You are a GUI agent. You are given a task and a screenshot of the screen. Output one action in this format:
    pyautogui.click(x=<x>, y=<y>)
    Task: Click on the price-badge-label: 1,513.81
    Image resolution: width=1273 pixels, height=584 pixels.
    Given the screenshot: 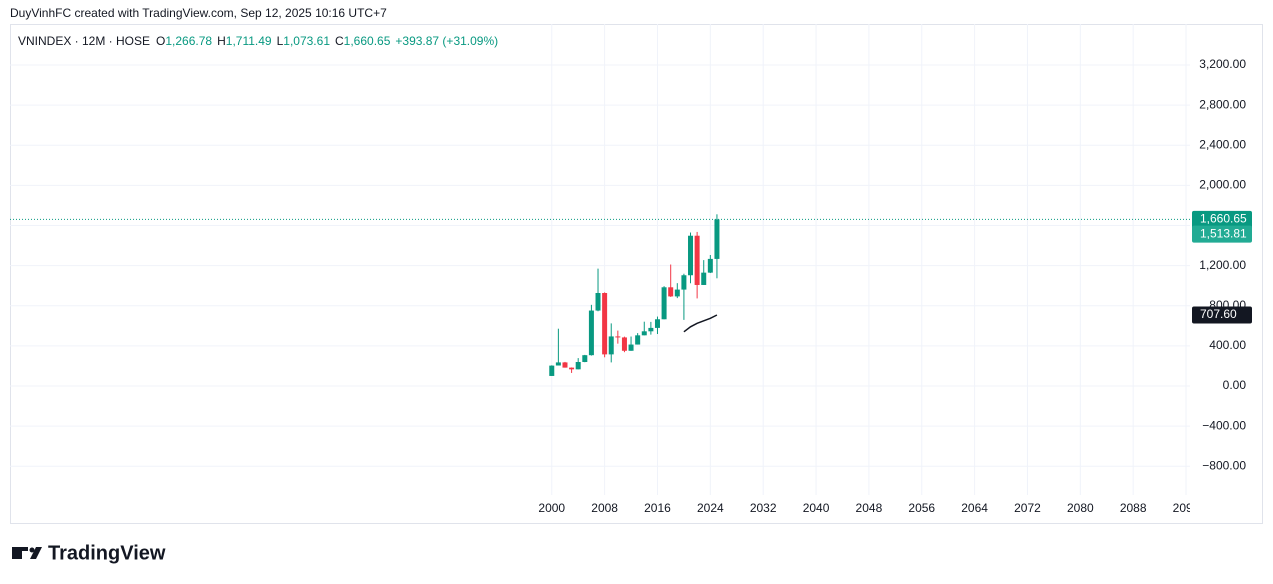 What is the action you would take?
    pyautogui.click(x=1223, y=233)
    